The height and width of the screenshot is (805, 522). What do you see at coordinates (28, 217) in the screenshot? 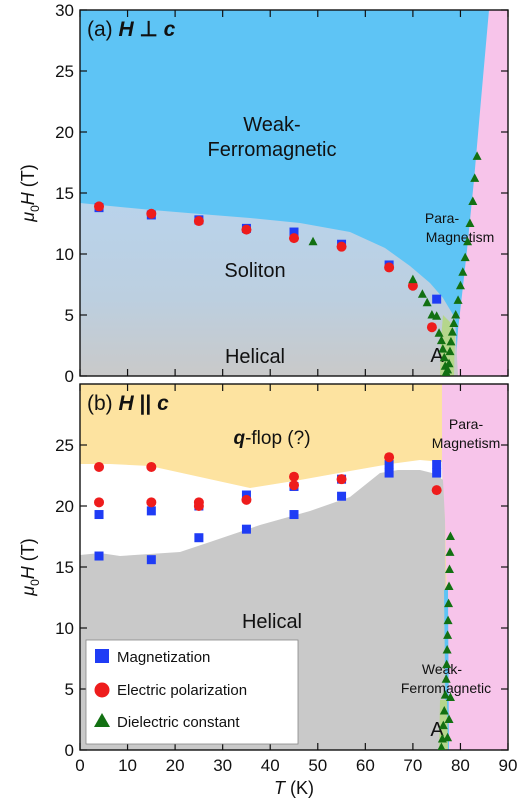
I see `panel-a-ylabel-mu: μ` at bounding box center [28, 217].